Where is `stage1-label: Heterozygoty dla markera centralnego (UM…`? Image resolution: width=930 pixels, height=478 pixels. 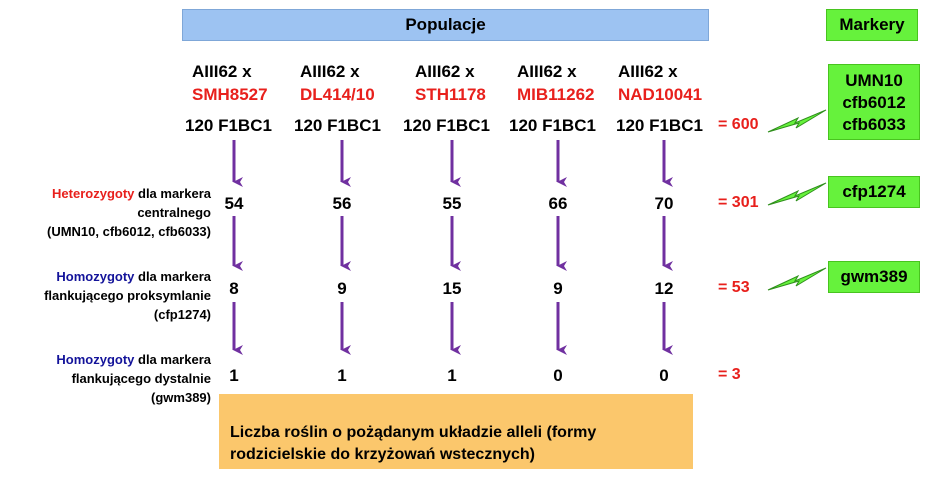 stage1-label: Heterozygoty dla markera centralnego (UM… is located at coordinates (128, 212).